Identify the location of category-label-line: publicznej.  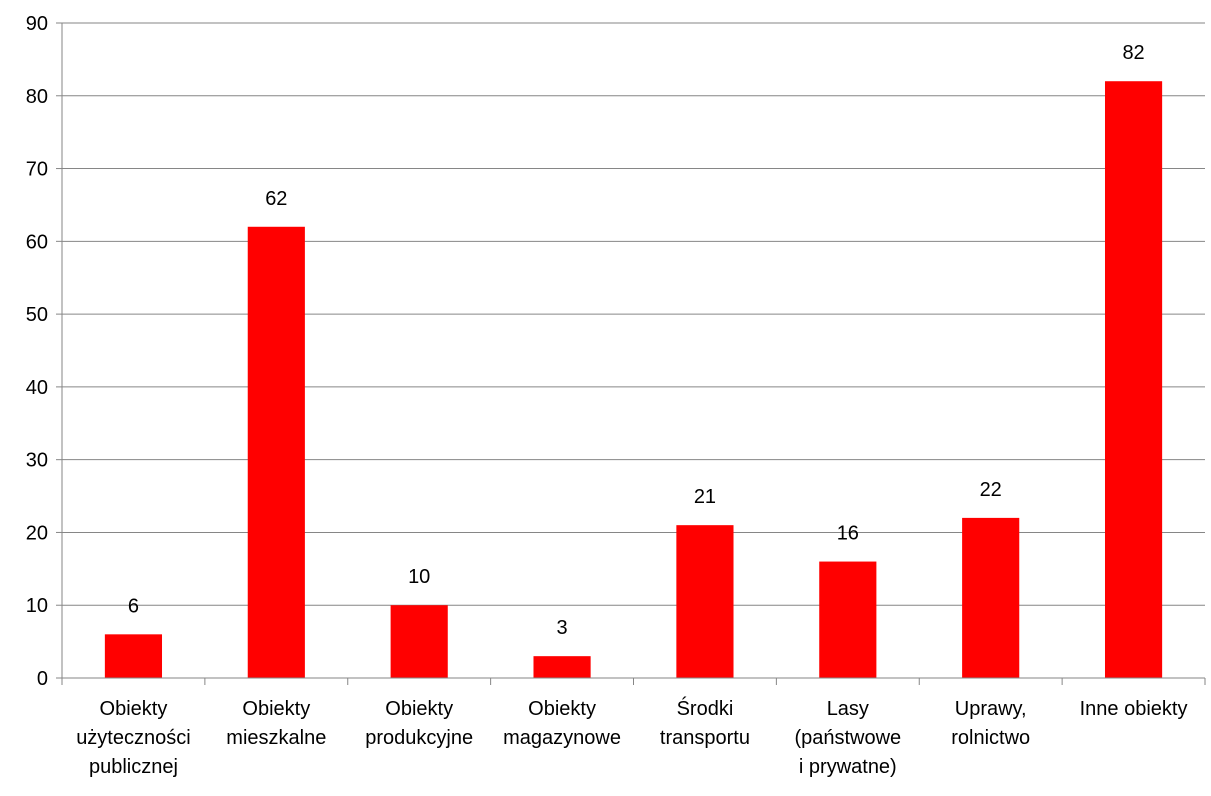
(133, 767).